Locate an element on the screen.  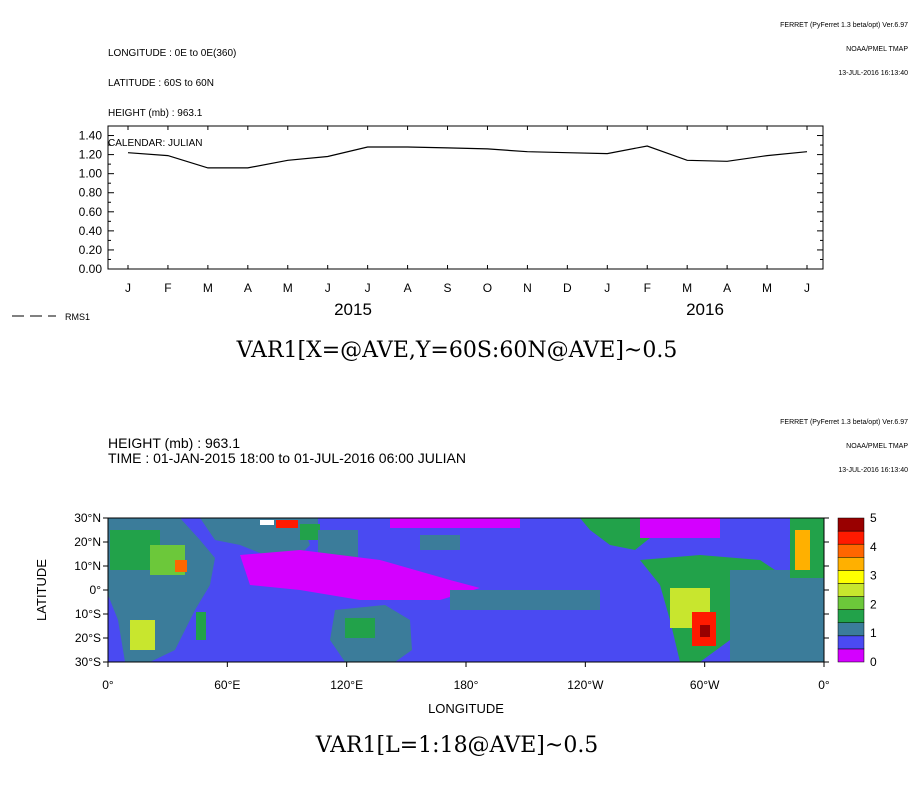
x-tick-label: D is located at coordinates (567, 288).